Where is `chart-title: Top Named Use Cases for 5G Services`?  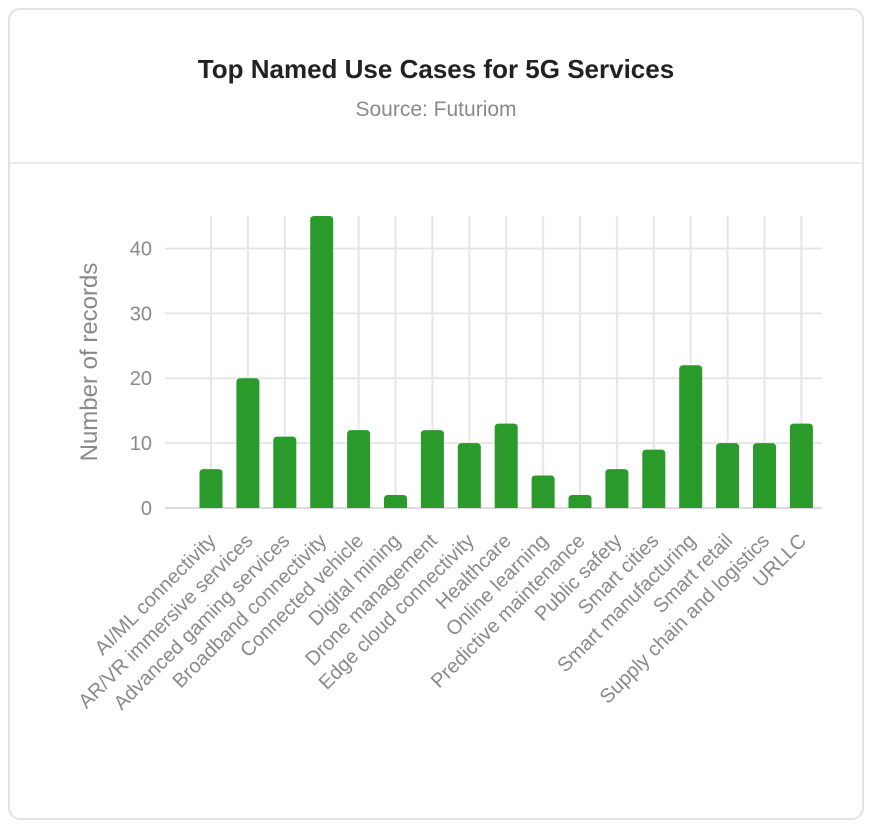
chart-title: Top Named Use Cases for 5G Services is located at coordinates (436, 69).